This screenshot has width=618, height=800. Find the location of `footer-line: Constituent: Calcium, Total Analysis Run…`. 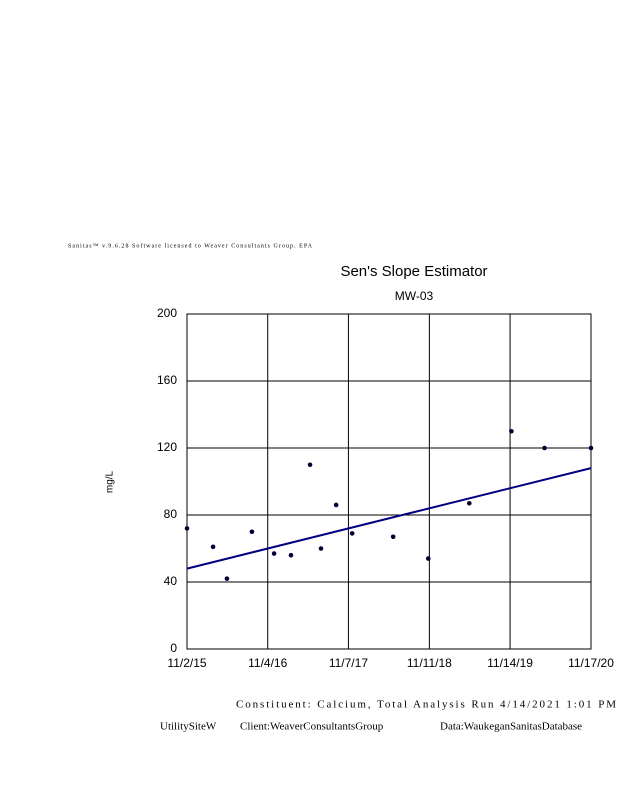

footer-line: Constituent: Calcium, Total Analysis Run… is located at coordinates (426, 705).